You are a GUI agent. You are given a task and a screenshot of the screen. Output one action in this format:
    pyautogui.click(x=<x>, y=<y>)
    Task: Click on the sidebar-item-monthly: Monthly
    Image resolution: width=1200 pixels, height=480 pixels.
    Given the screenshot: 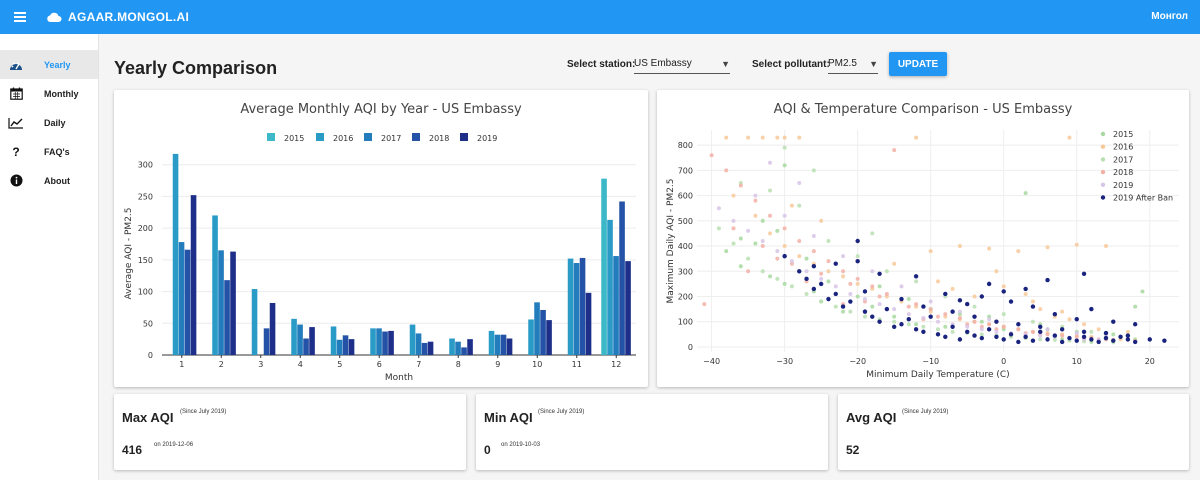 What is the action you would take?
    pyautogui.click(x=49, y=93)
    